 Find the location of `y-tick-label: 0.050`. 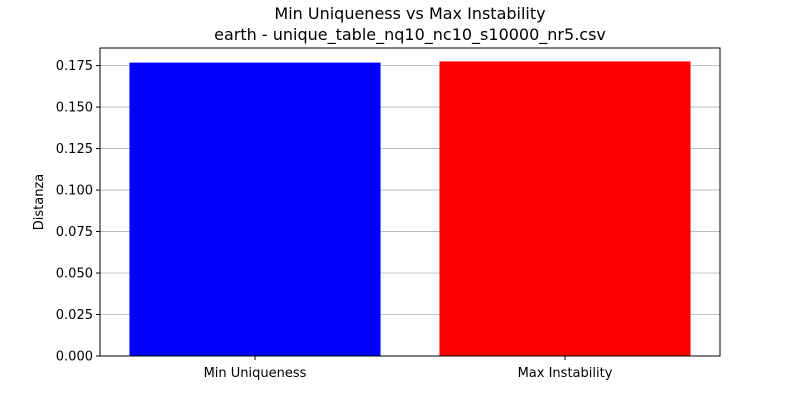

y-tick-label: 0.050 is located at coordinates (74, 274).